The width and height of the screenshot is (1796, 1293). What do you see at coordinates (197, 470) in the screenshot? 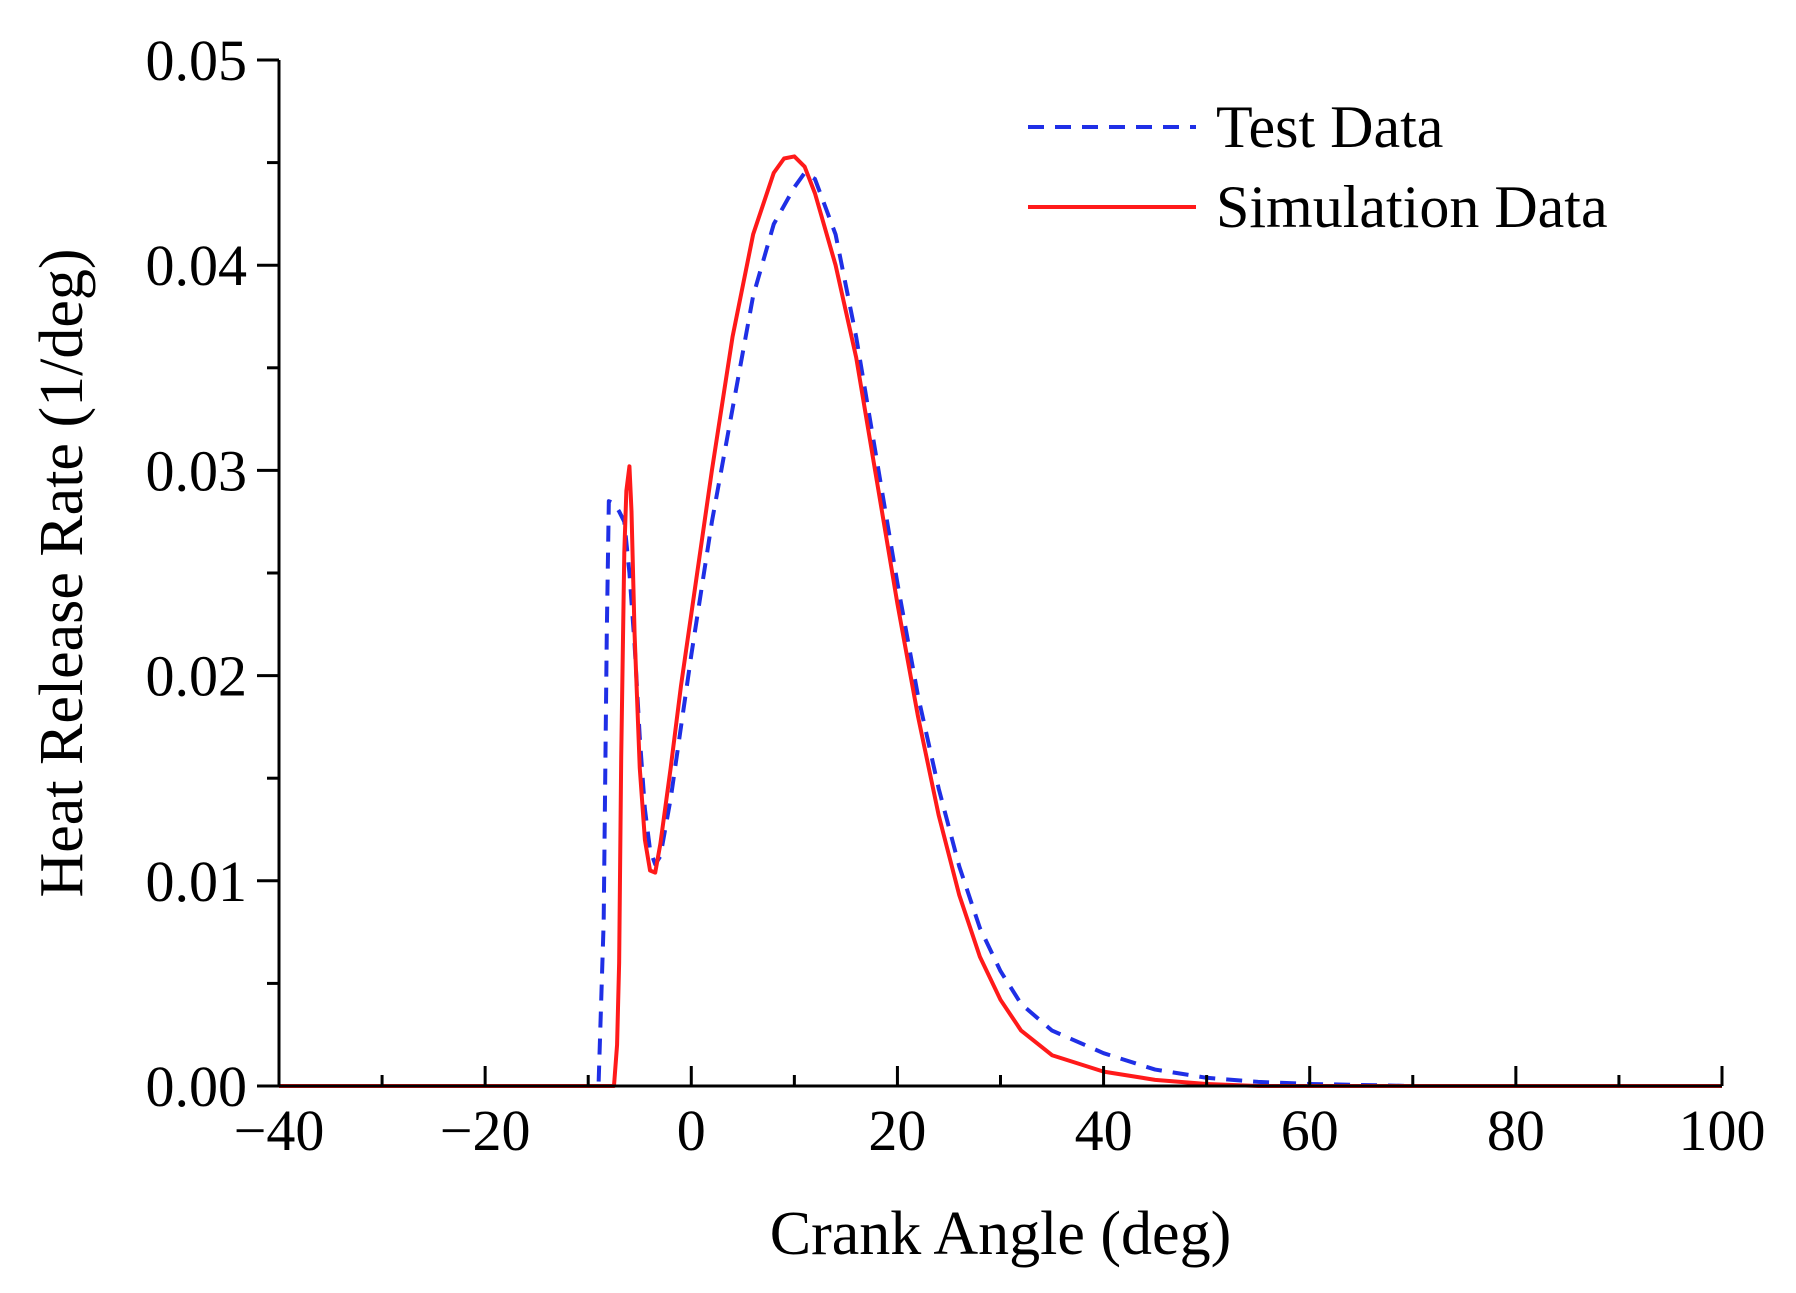
I see `y-tick-label: 0.03` at bounding box center [197, 470].